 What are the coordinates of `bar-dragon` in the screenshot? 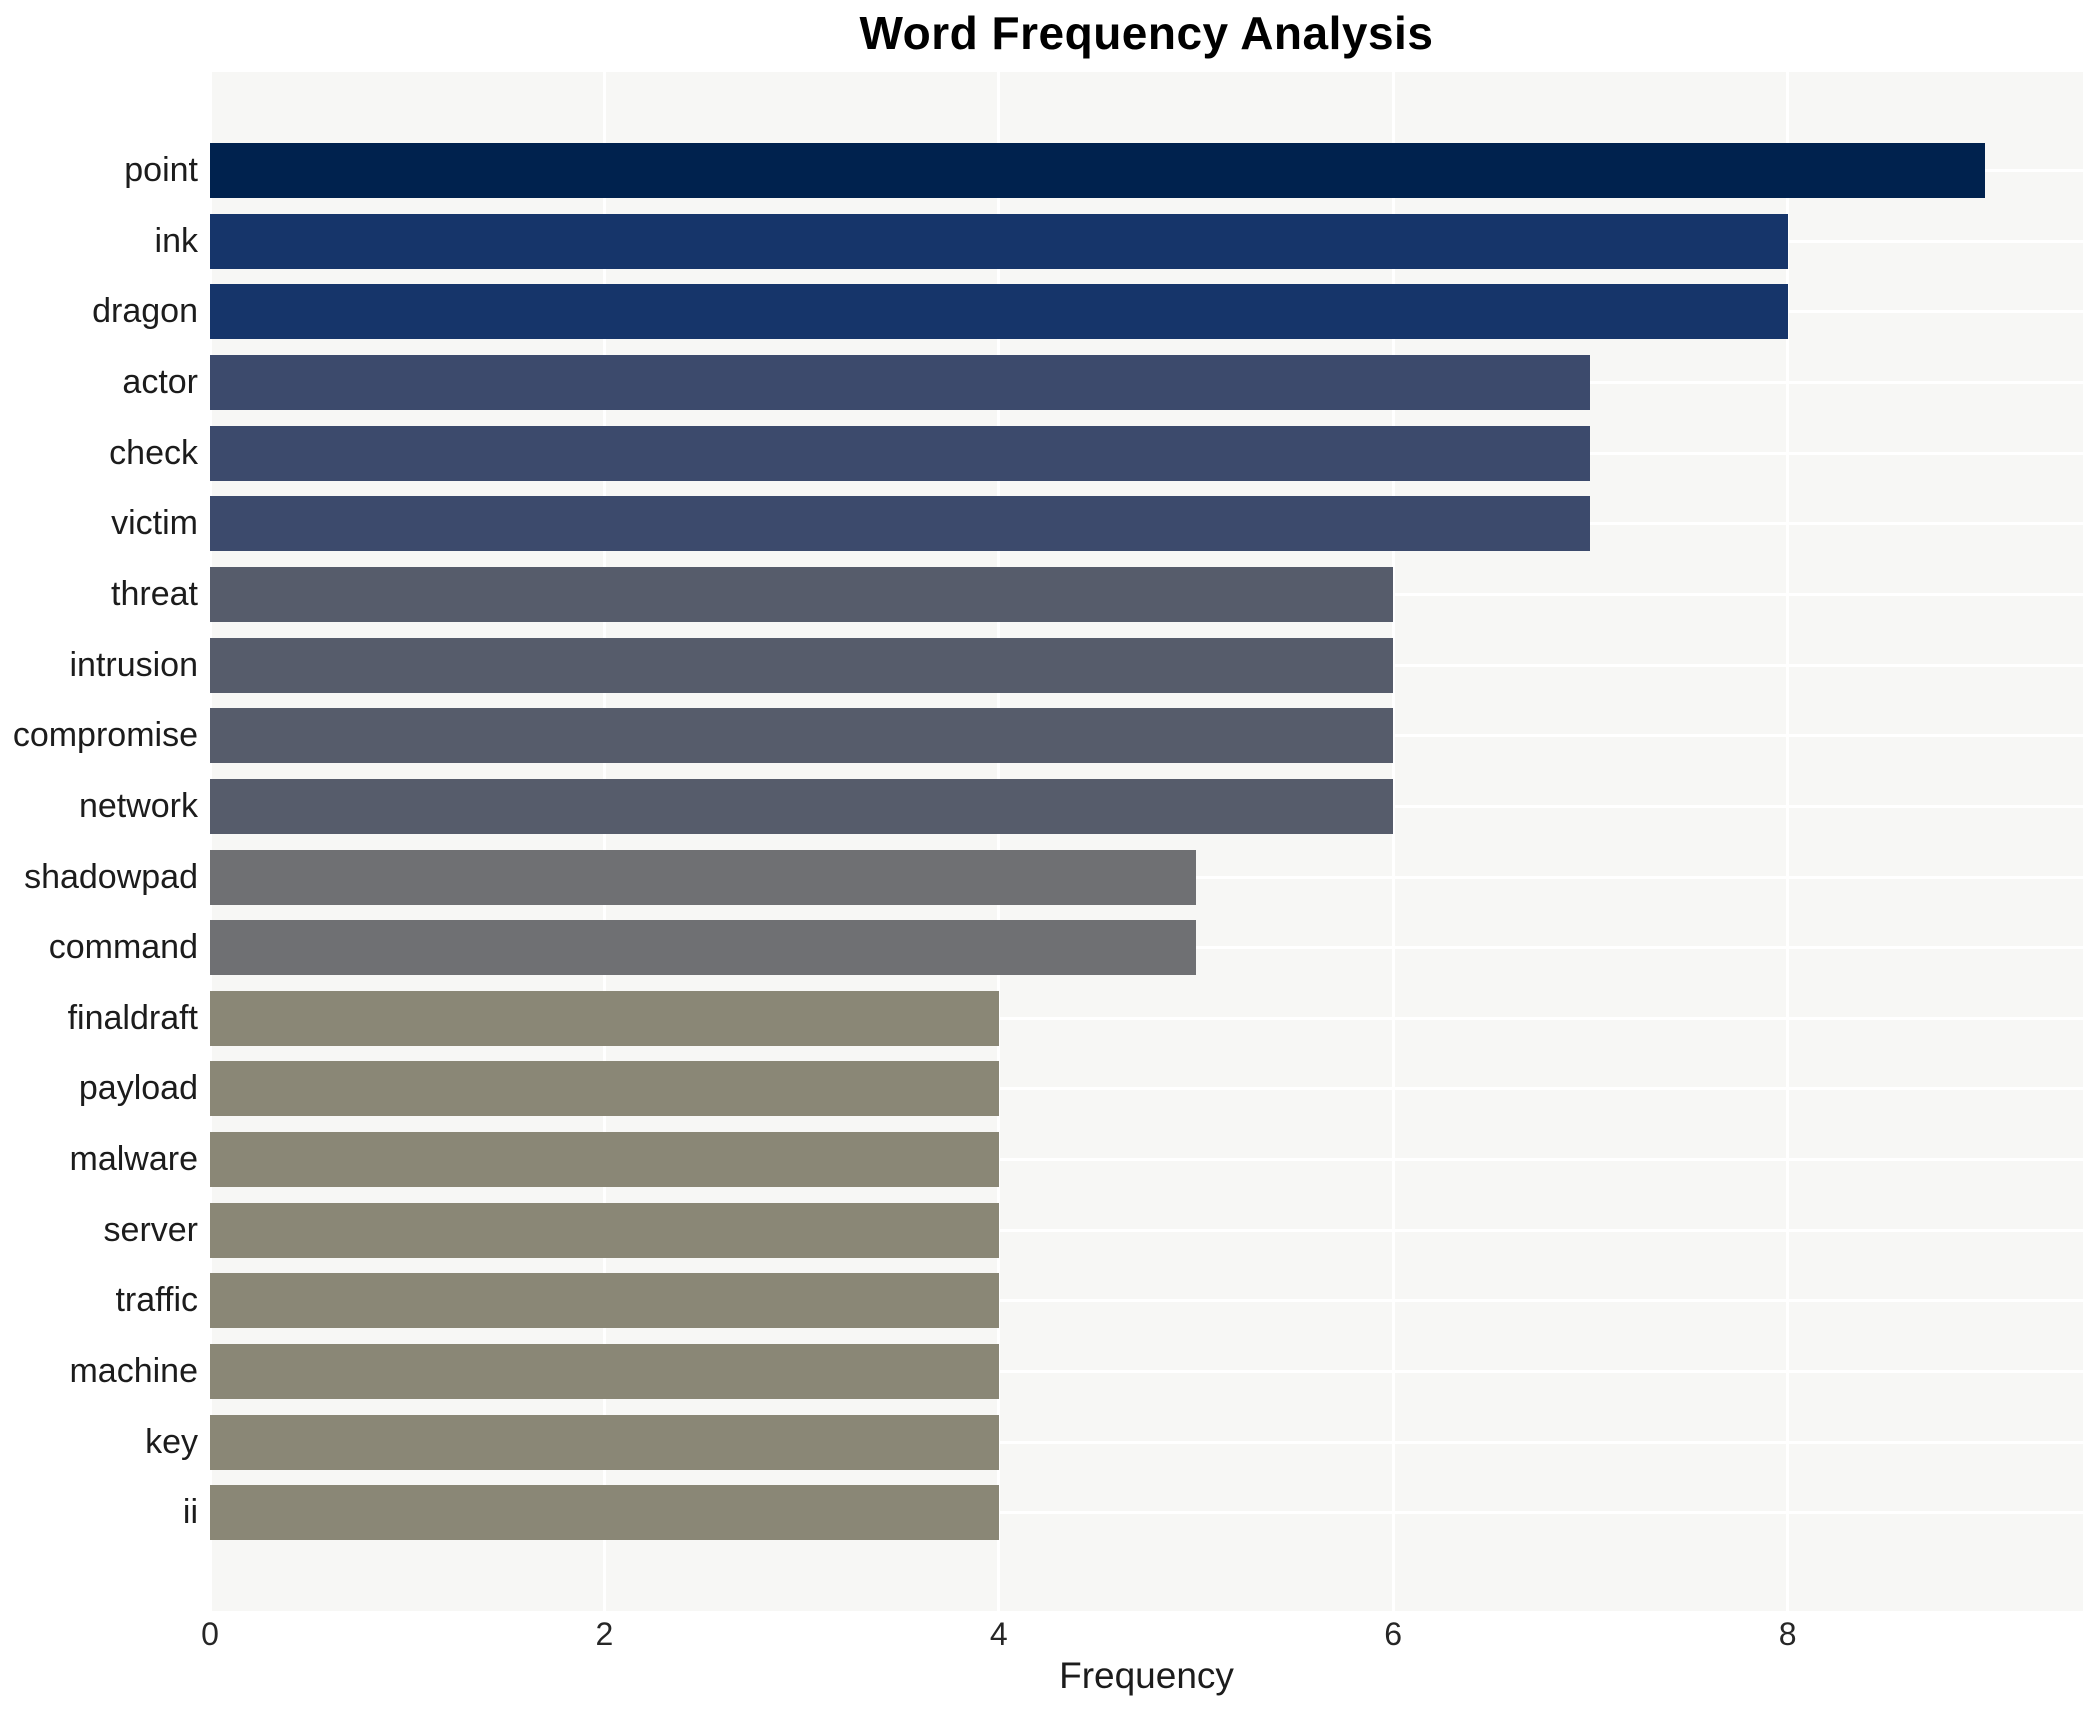 It's located at (999, 312).